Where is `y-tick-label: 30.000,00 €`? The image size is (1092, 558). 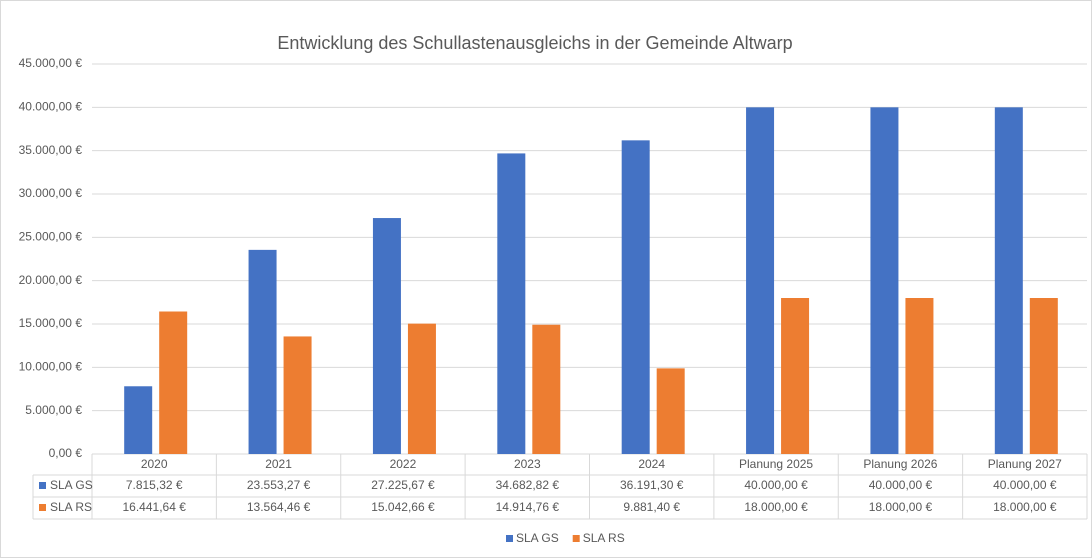 y-tick-label: 30.000,00 € is located at coordinates (51, 193).